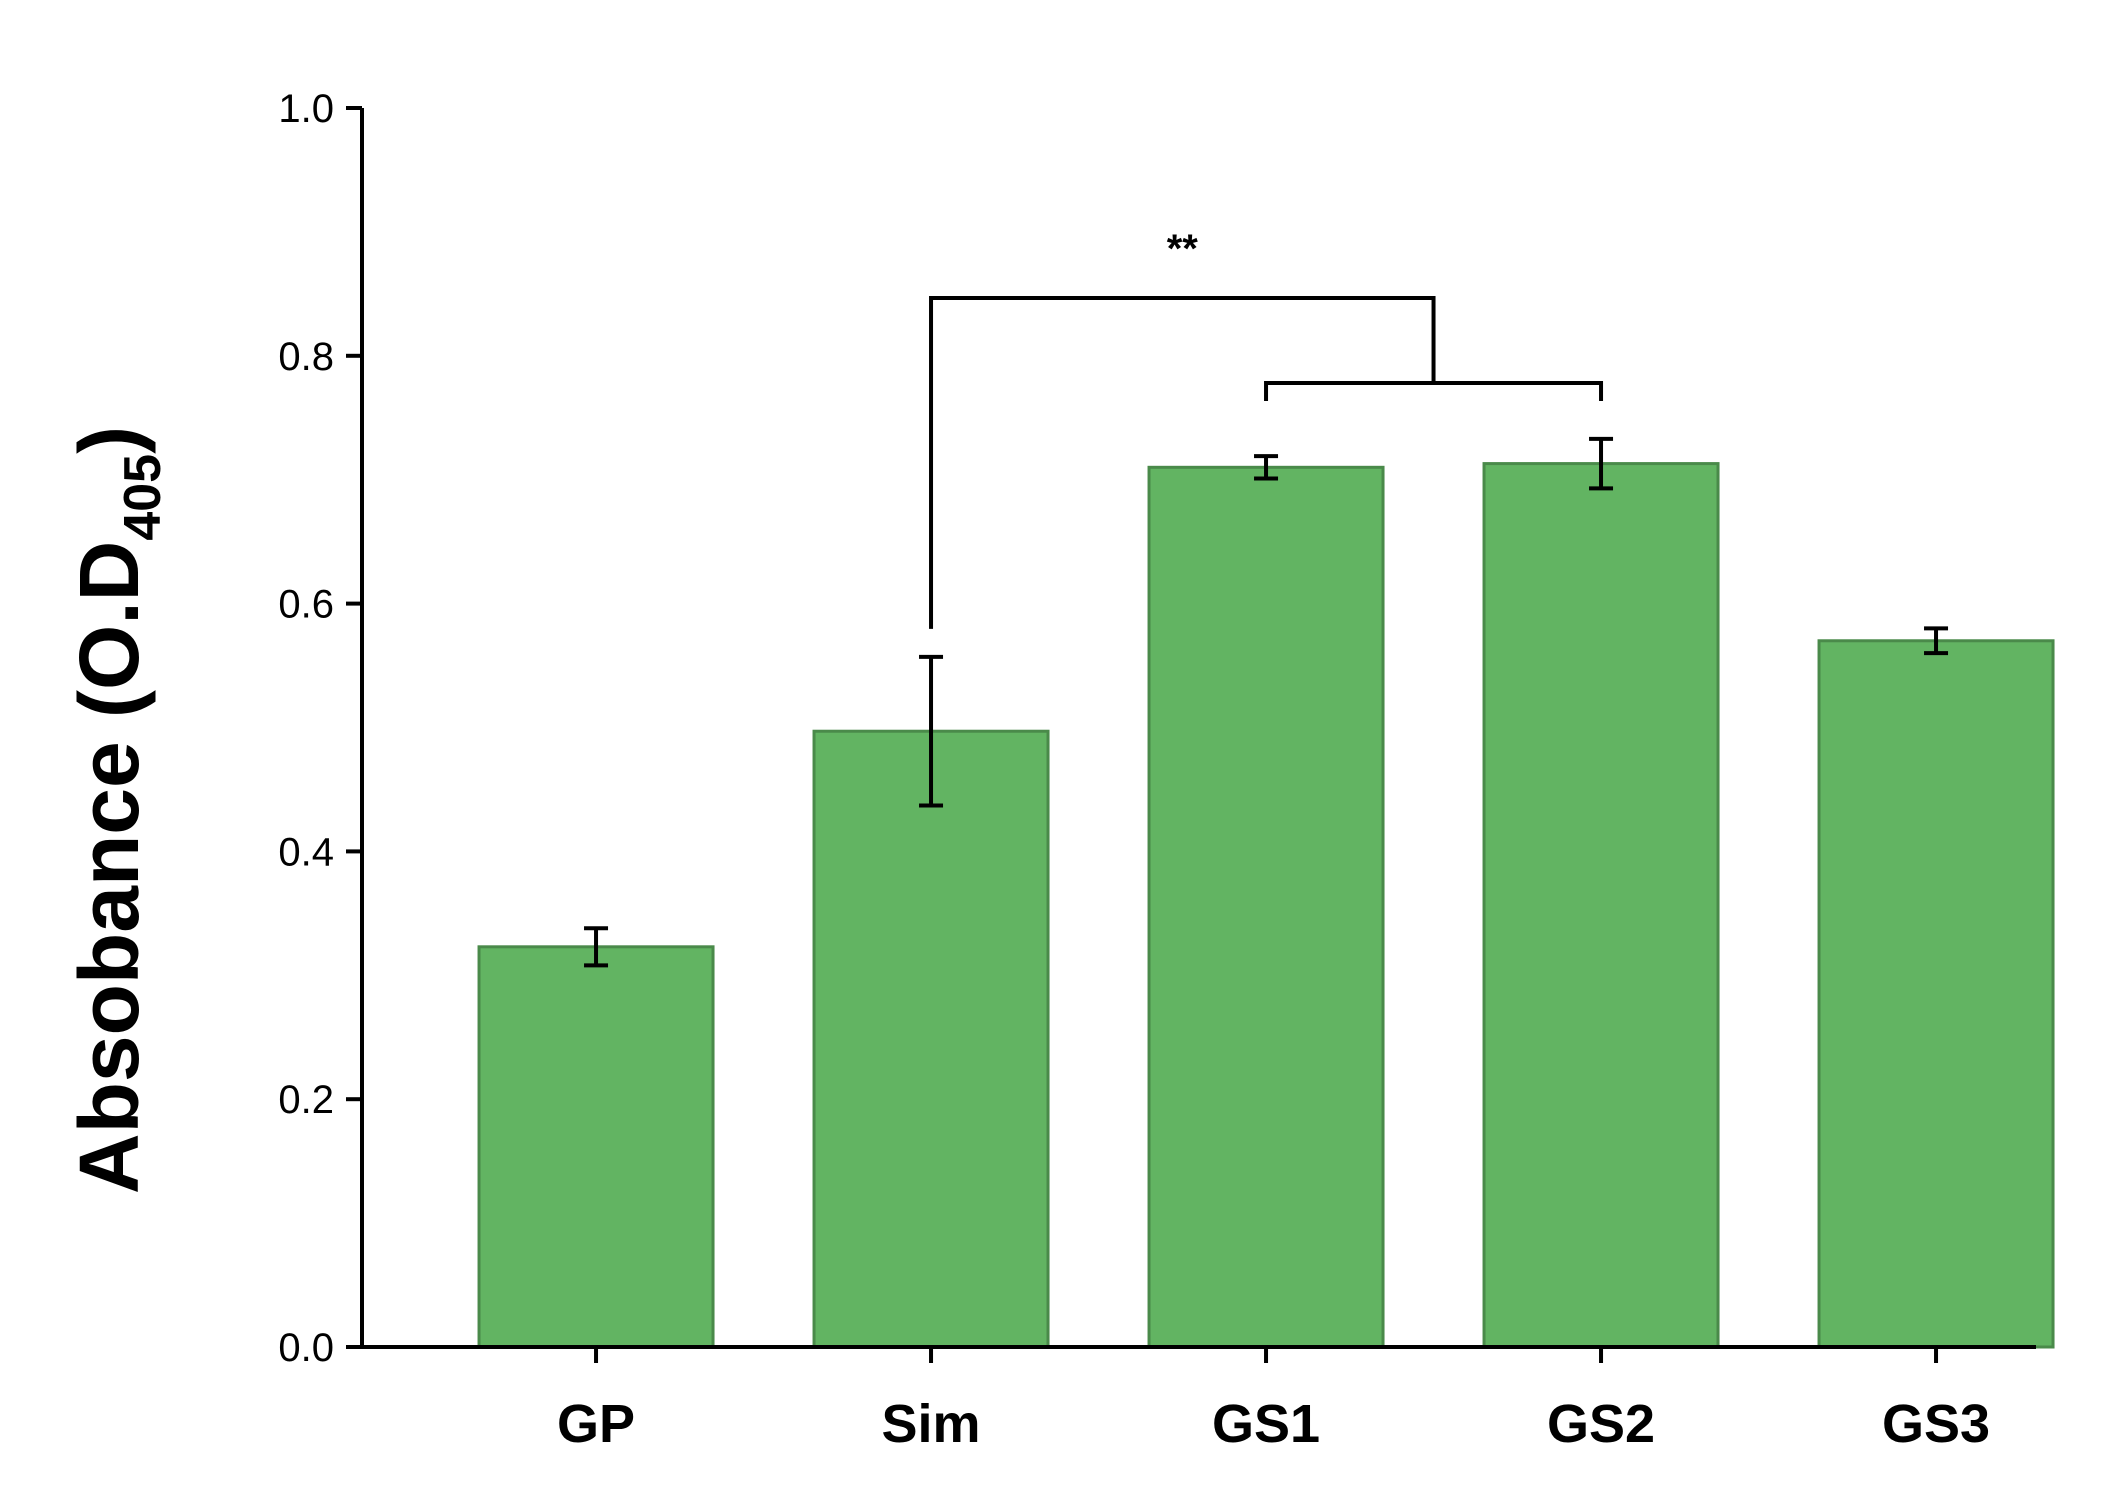 The height and width of the screenshot is (1495, 2124). I want to click on y-tick-label-0: 0.0, so click(306, 1348).